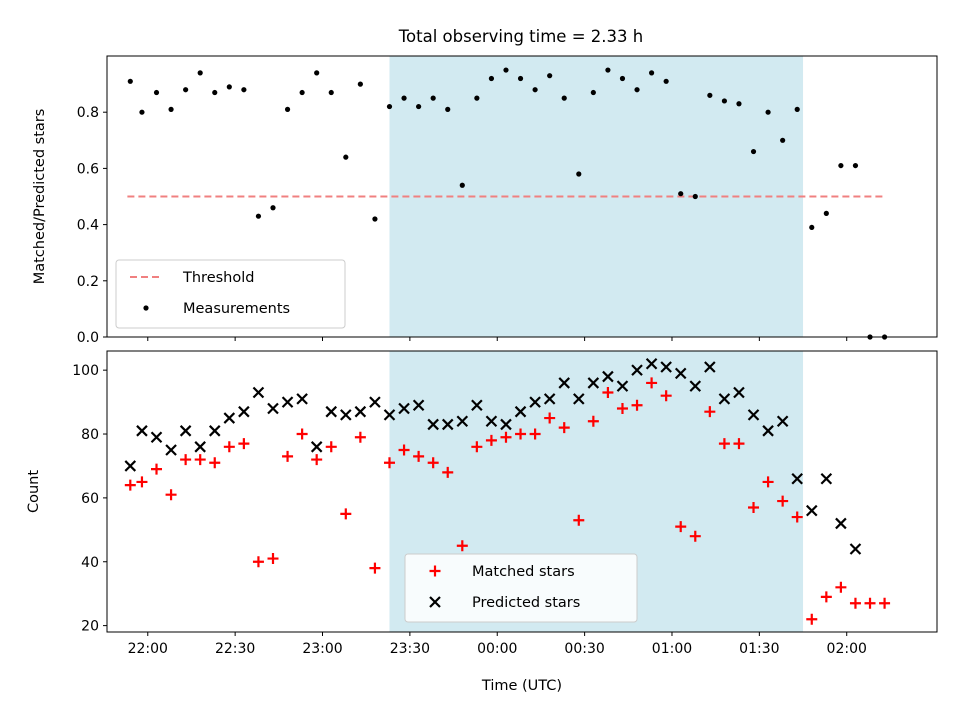 The height and width of the screenshot is (724, 960). What do you see at coordinates (672, 649) in the screenshot?
I see `x-tick-label: 01:00` at bounding box center [672, 649].